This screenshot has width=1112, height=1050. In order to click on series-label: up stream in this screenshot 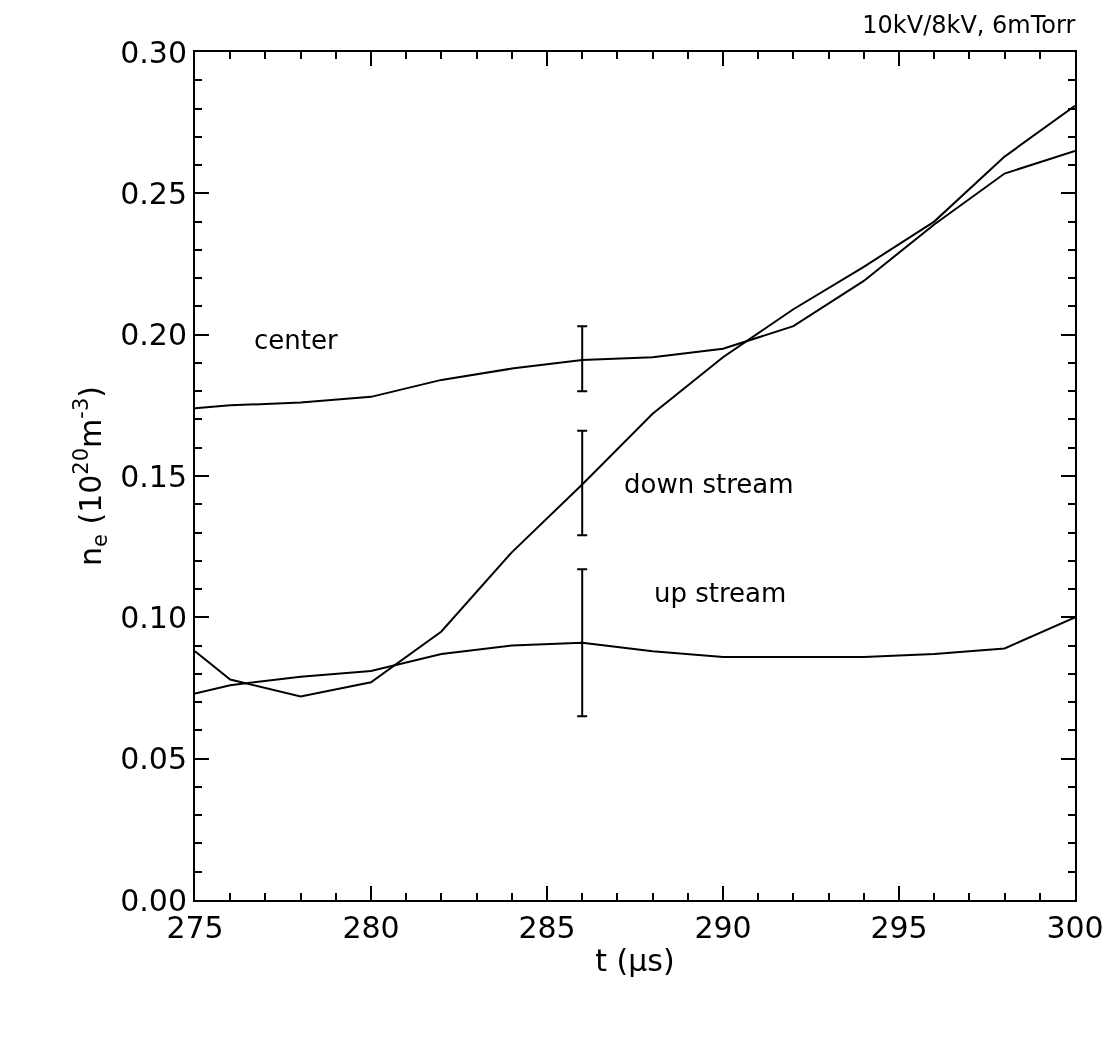, I will do `click(720, 593)`.